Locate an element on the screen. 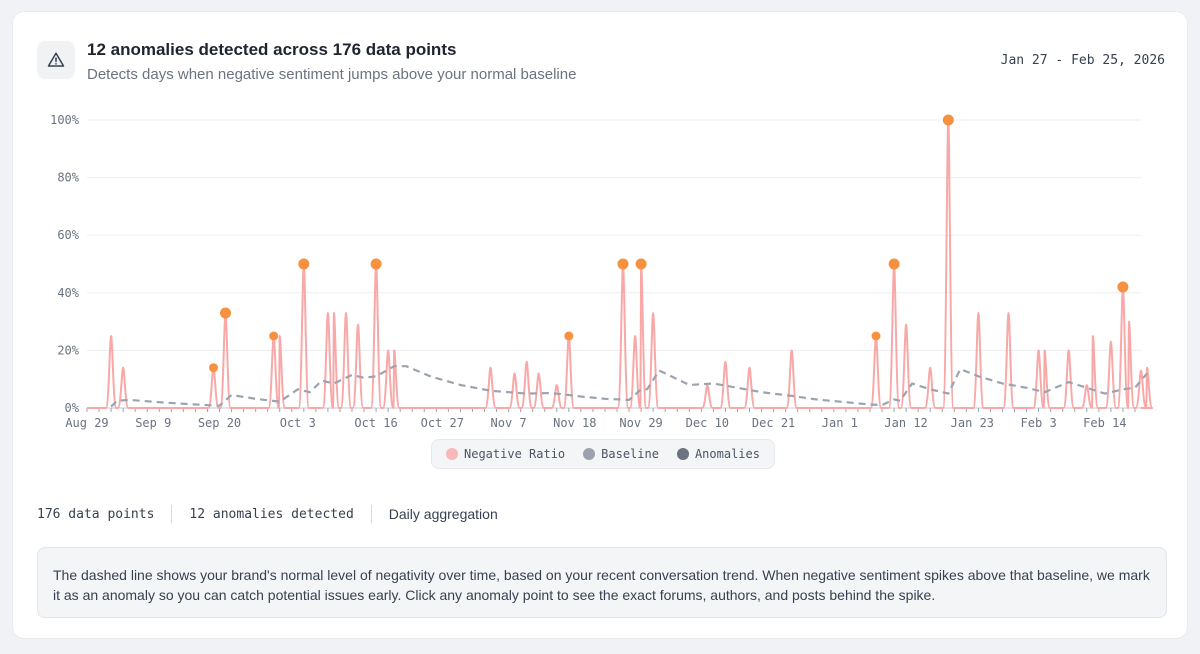  legend-label: Anomalies is located at coordinates (727, 454).